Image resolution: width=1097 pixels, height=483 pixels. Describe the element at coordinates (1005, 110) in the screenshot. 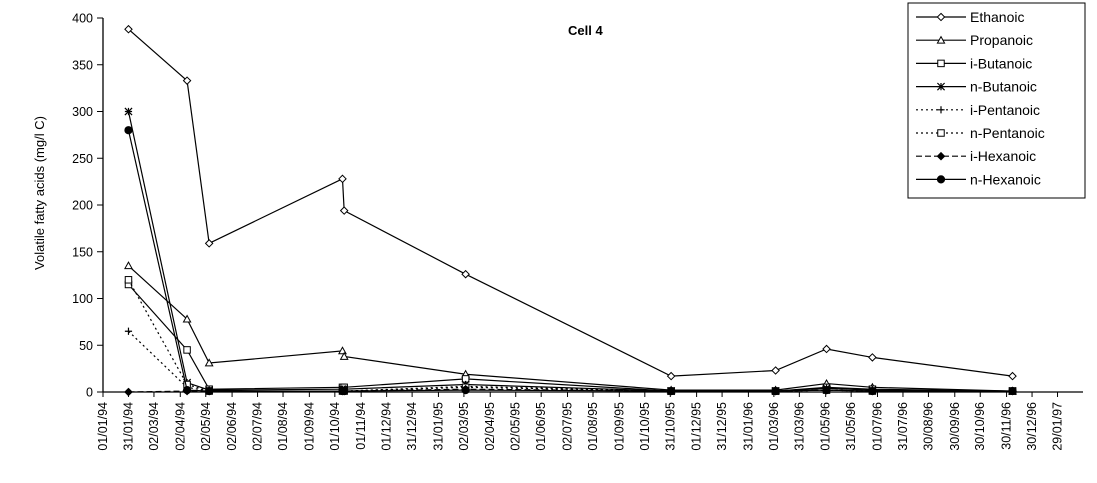

I see `legend-label-i-pentanoic: i-Pentanoic` at that location.